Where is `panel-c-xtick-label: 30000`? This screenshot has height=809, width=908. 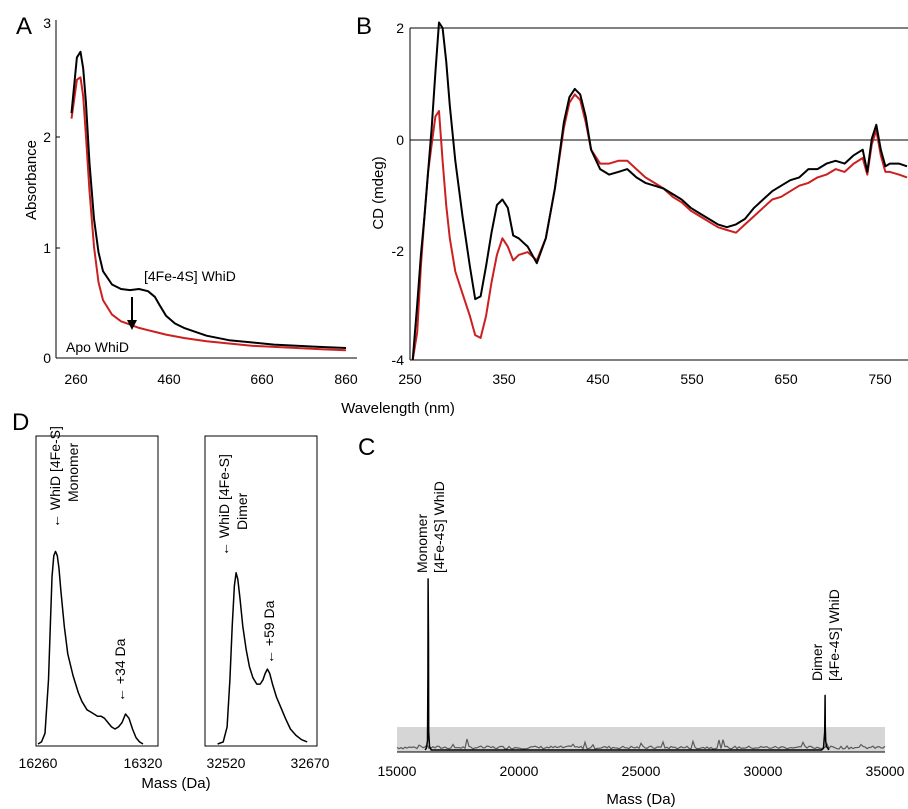
panel-c-xtick-label: 30000 is located at coordinates (763, 771).